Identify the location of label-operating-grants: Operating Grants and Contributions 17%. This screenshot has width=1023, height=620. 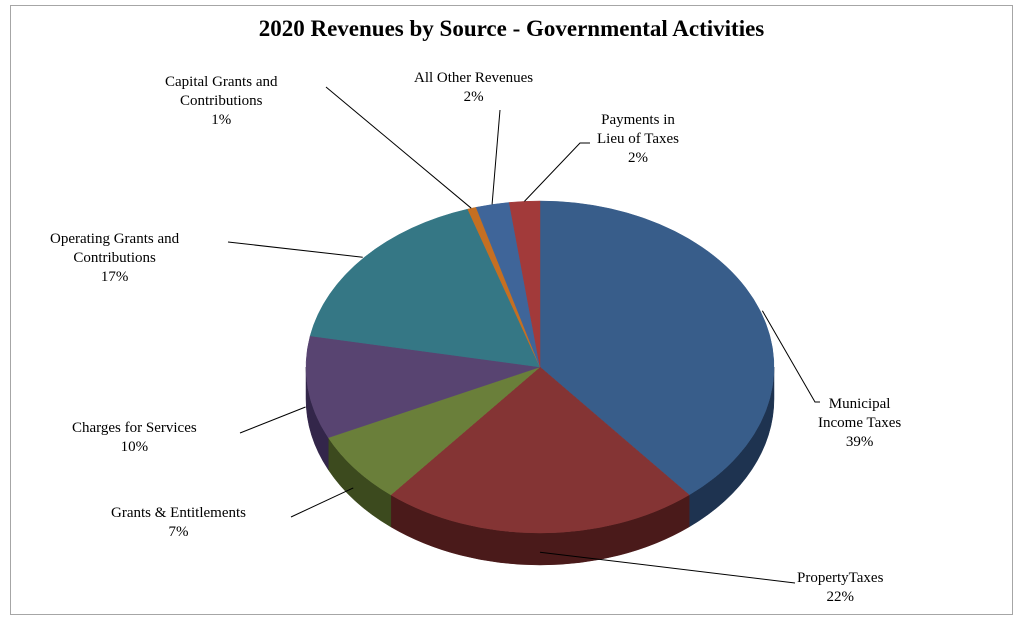
(114, 258).